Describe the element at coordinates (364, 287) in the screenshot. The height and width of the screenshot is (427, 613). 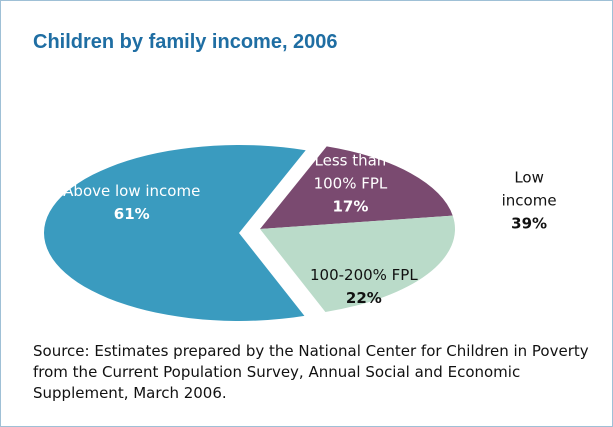
I see `slice-label: 100-200% FPL 22%` at that location.